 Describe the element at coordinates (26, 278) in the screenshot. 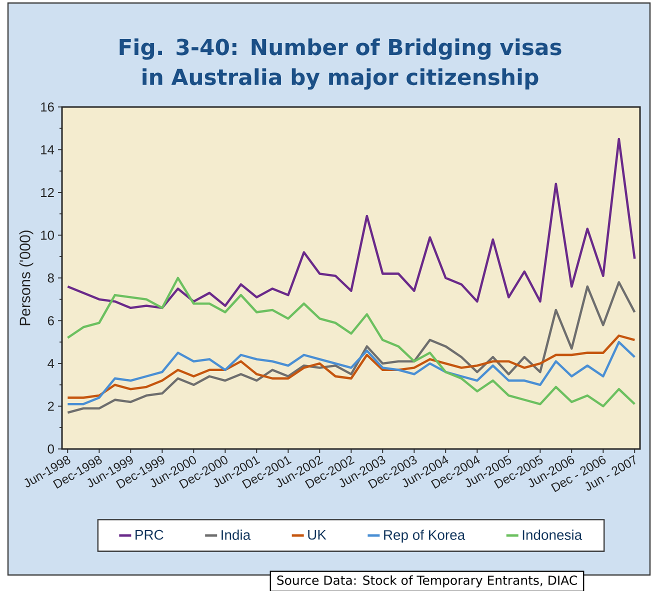

I see `y-axis-title: Persons ('000)` at that location.